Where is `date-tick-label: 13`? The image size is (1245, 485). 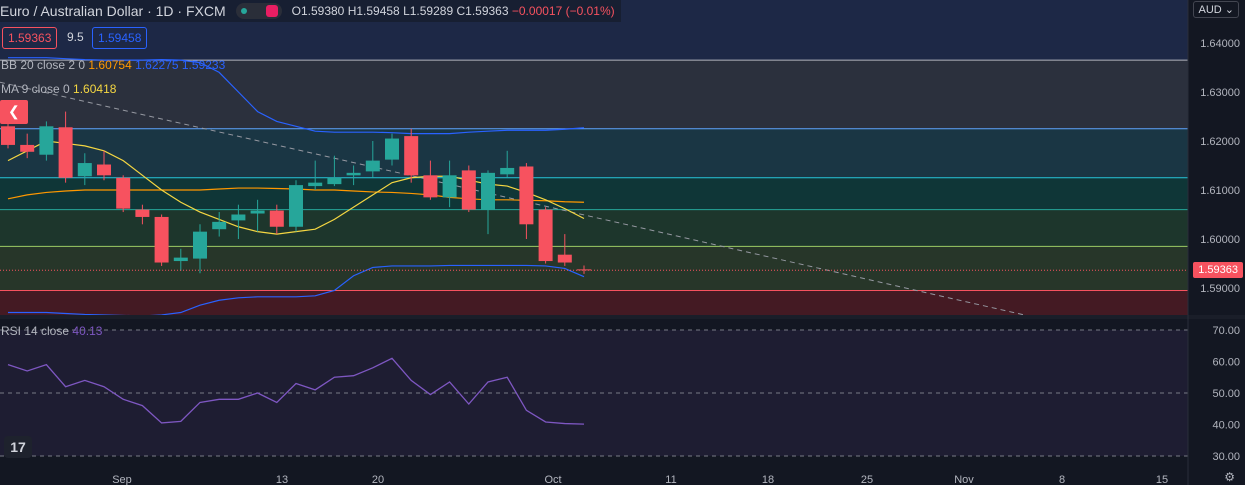 date-tick-label: 13 is located at coordinates (282, 479).